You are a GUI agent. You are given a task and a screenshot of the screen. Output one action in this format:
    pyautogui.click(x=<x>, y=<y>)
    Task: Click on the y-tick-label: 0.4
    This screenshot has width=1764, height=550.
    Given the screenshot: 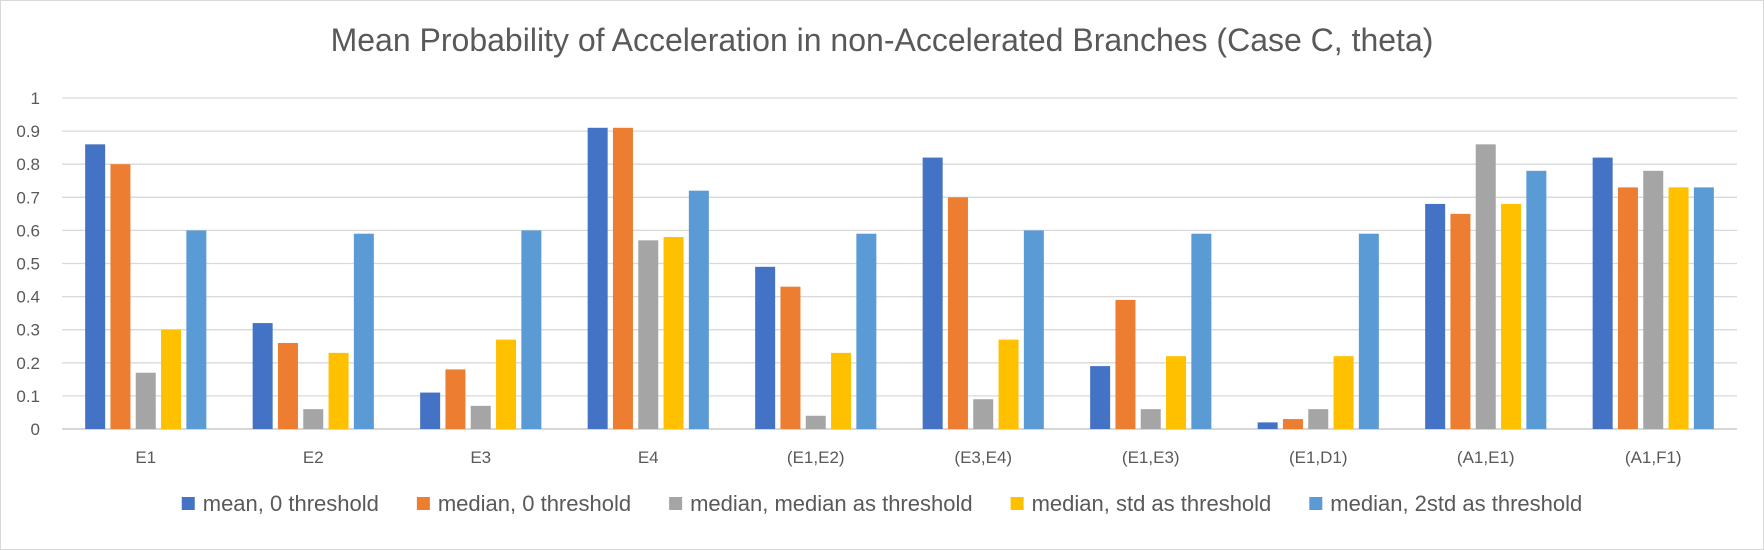 What is the action you would take?
    pyautogui.click(x=28, y=297)
    